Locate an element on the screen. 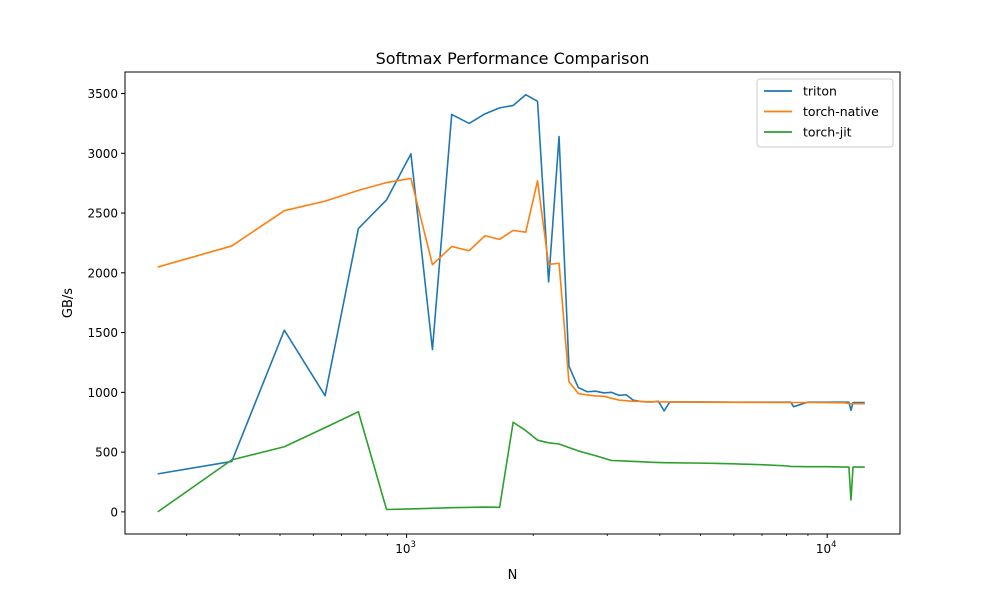 This screenshot has height=600, width=1000. chart-title: Softmax Performance Comparison is located at coordinates (513, 58).